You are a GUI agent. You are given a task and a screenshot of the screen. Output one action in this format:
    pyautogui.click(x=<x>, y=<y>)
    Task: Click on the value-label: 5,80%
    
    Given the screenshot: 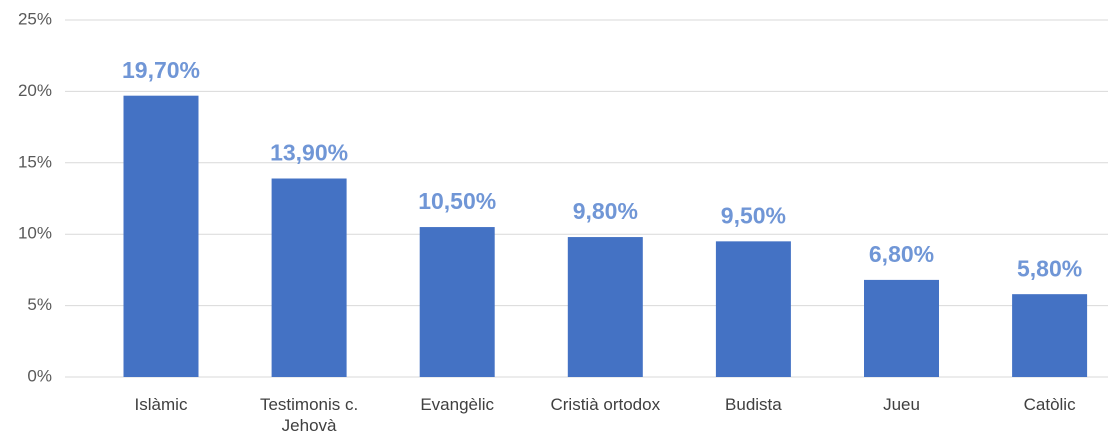 What is the action you would take?
    pyautogui.click(x=1049, y=268)
    